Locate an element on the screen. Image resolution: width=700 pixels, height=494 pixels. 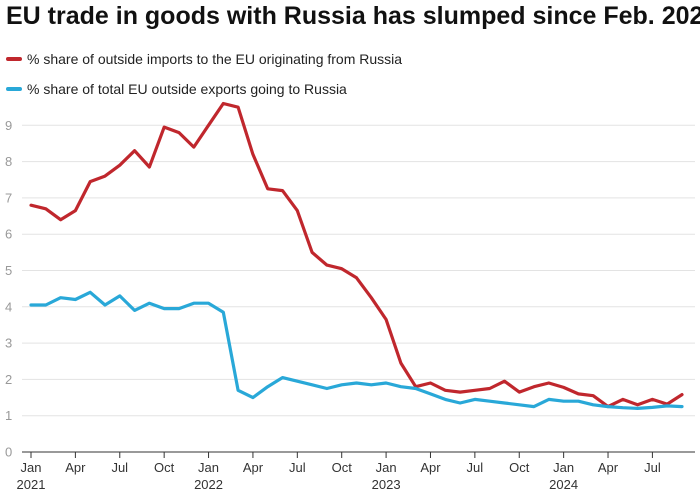
x-tick-label-2021-04: Apr is located at coordinates (75, 467).